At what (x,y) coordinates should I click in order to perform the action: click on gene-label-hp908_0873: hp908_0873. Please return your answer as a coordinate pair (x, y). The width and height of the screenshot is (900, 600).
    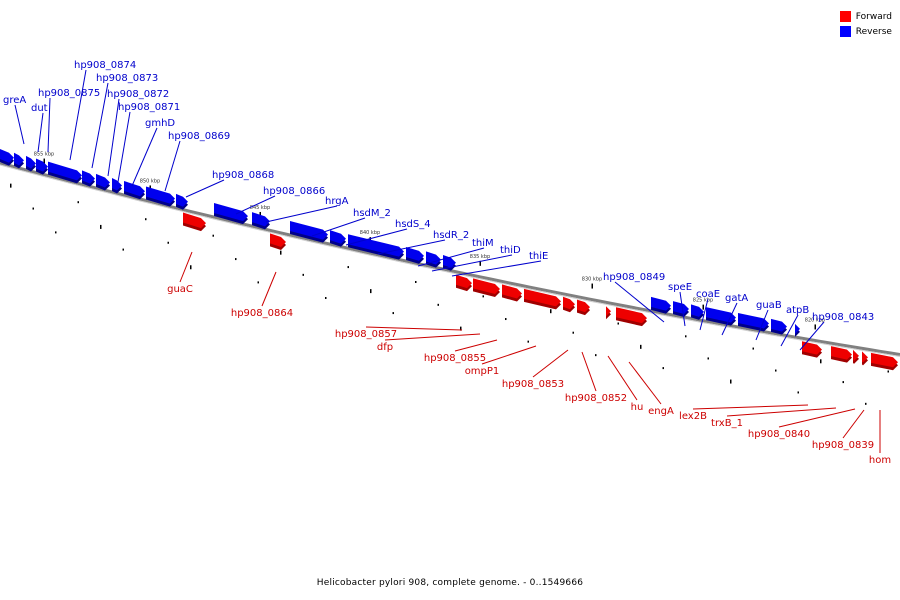
    Looking at the image, I should click on (124, 121).